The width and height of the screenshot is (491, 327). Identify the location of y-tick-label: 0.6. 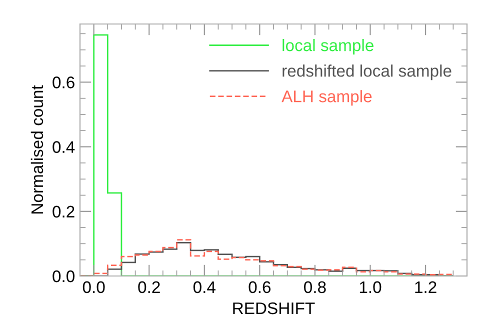
(63, 82).